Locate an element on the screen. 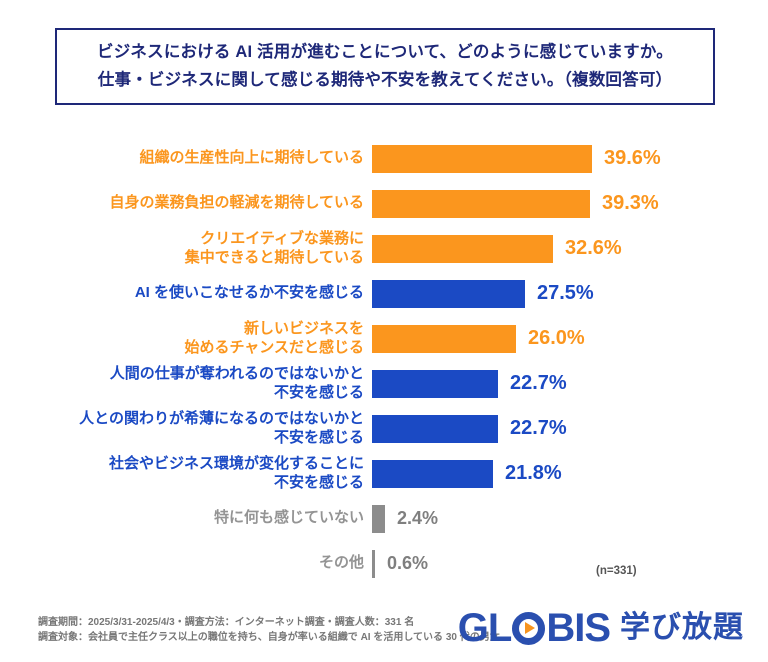 The width and height of the screenshot is (768, 662). chart-row: 人との関わりが希薄になるのではないかと 不安を感じる 22.7% is located at coordinates (384, 428).